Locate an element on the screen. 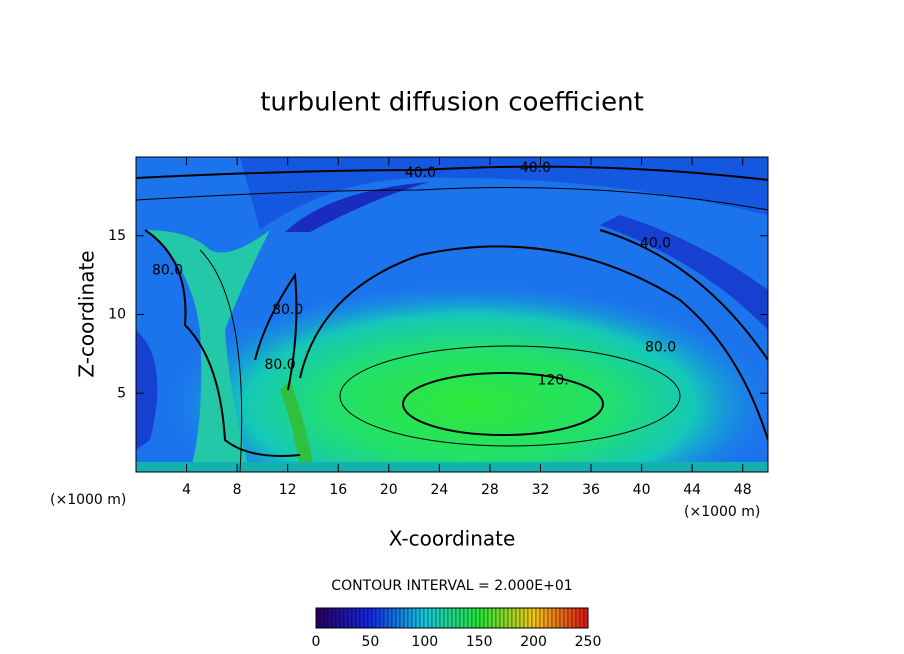  x-tick-label: 24 is located at coordinates (439, 490).